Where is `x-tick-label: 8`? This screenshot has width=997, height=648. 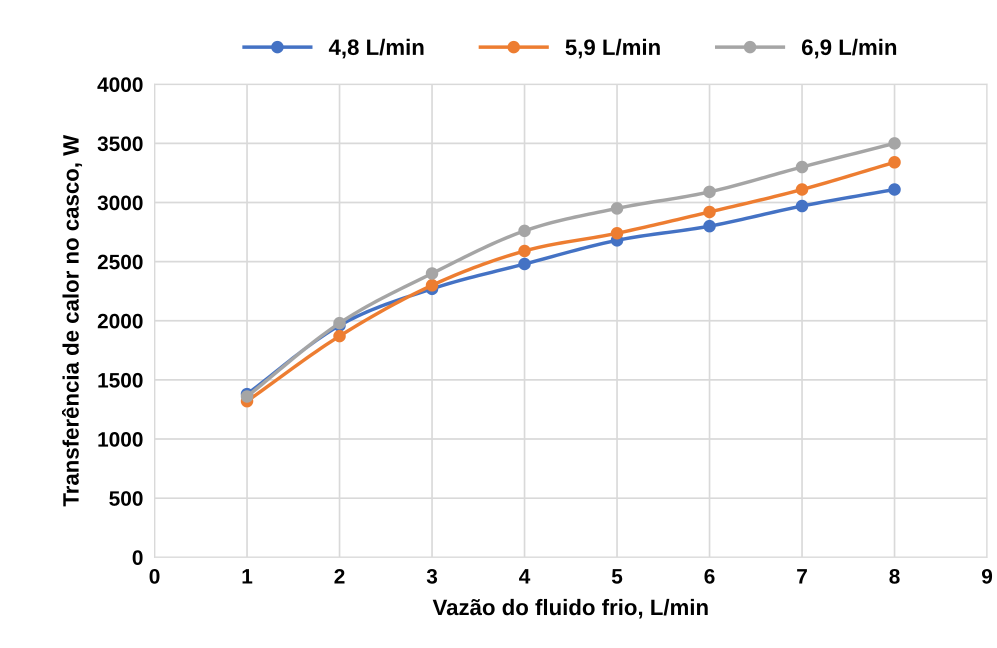
x-tick-label: 8 is located at coordinates (894, 576).